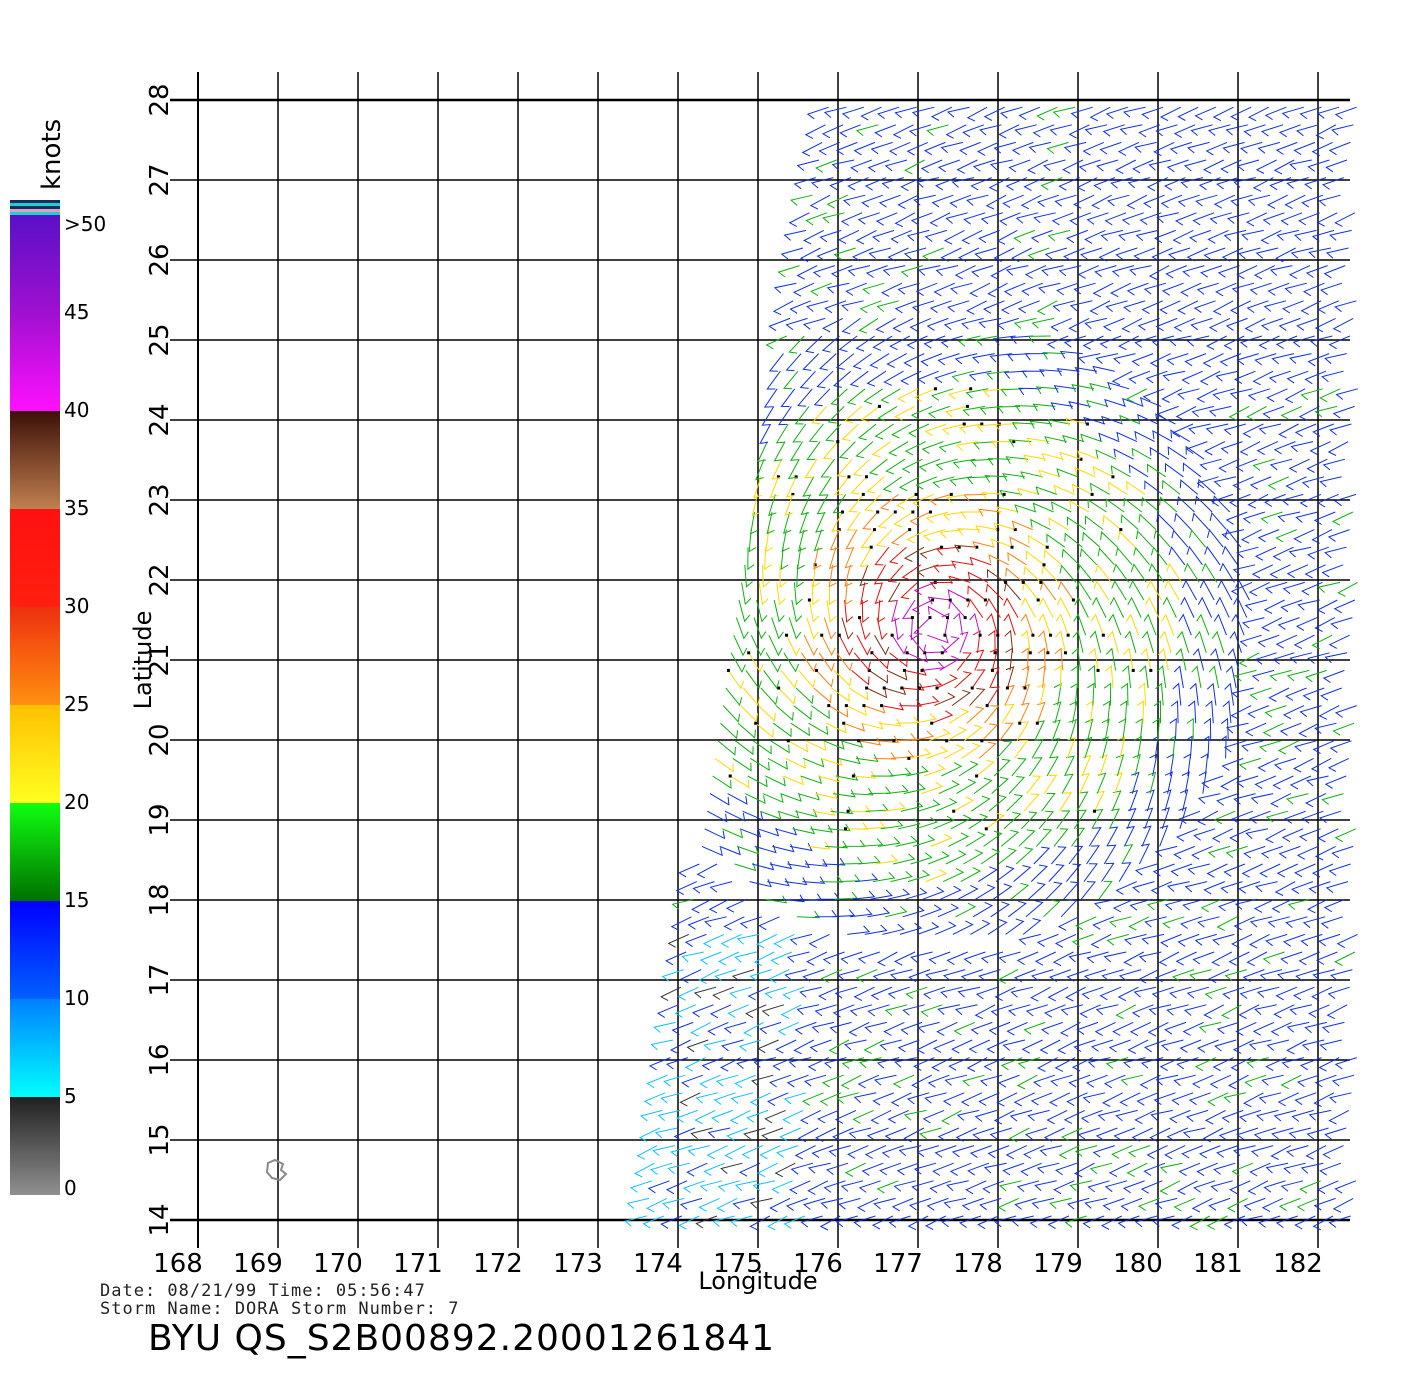  Describe the element at coordinates (263, 1291) in the screenshot. I see `date-time-line: Date: 08/21/99 Time: 05:56:47` at that location.